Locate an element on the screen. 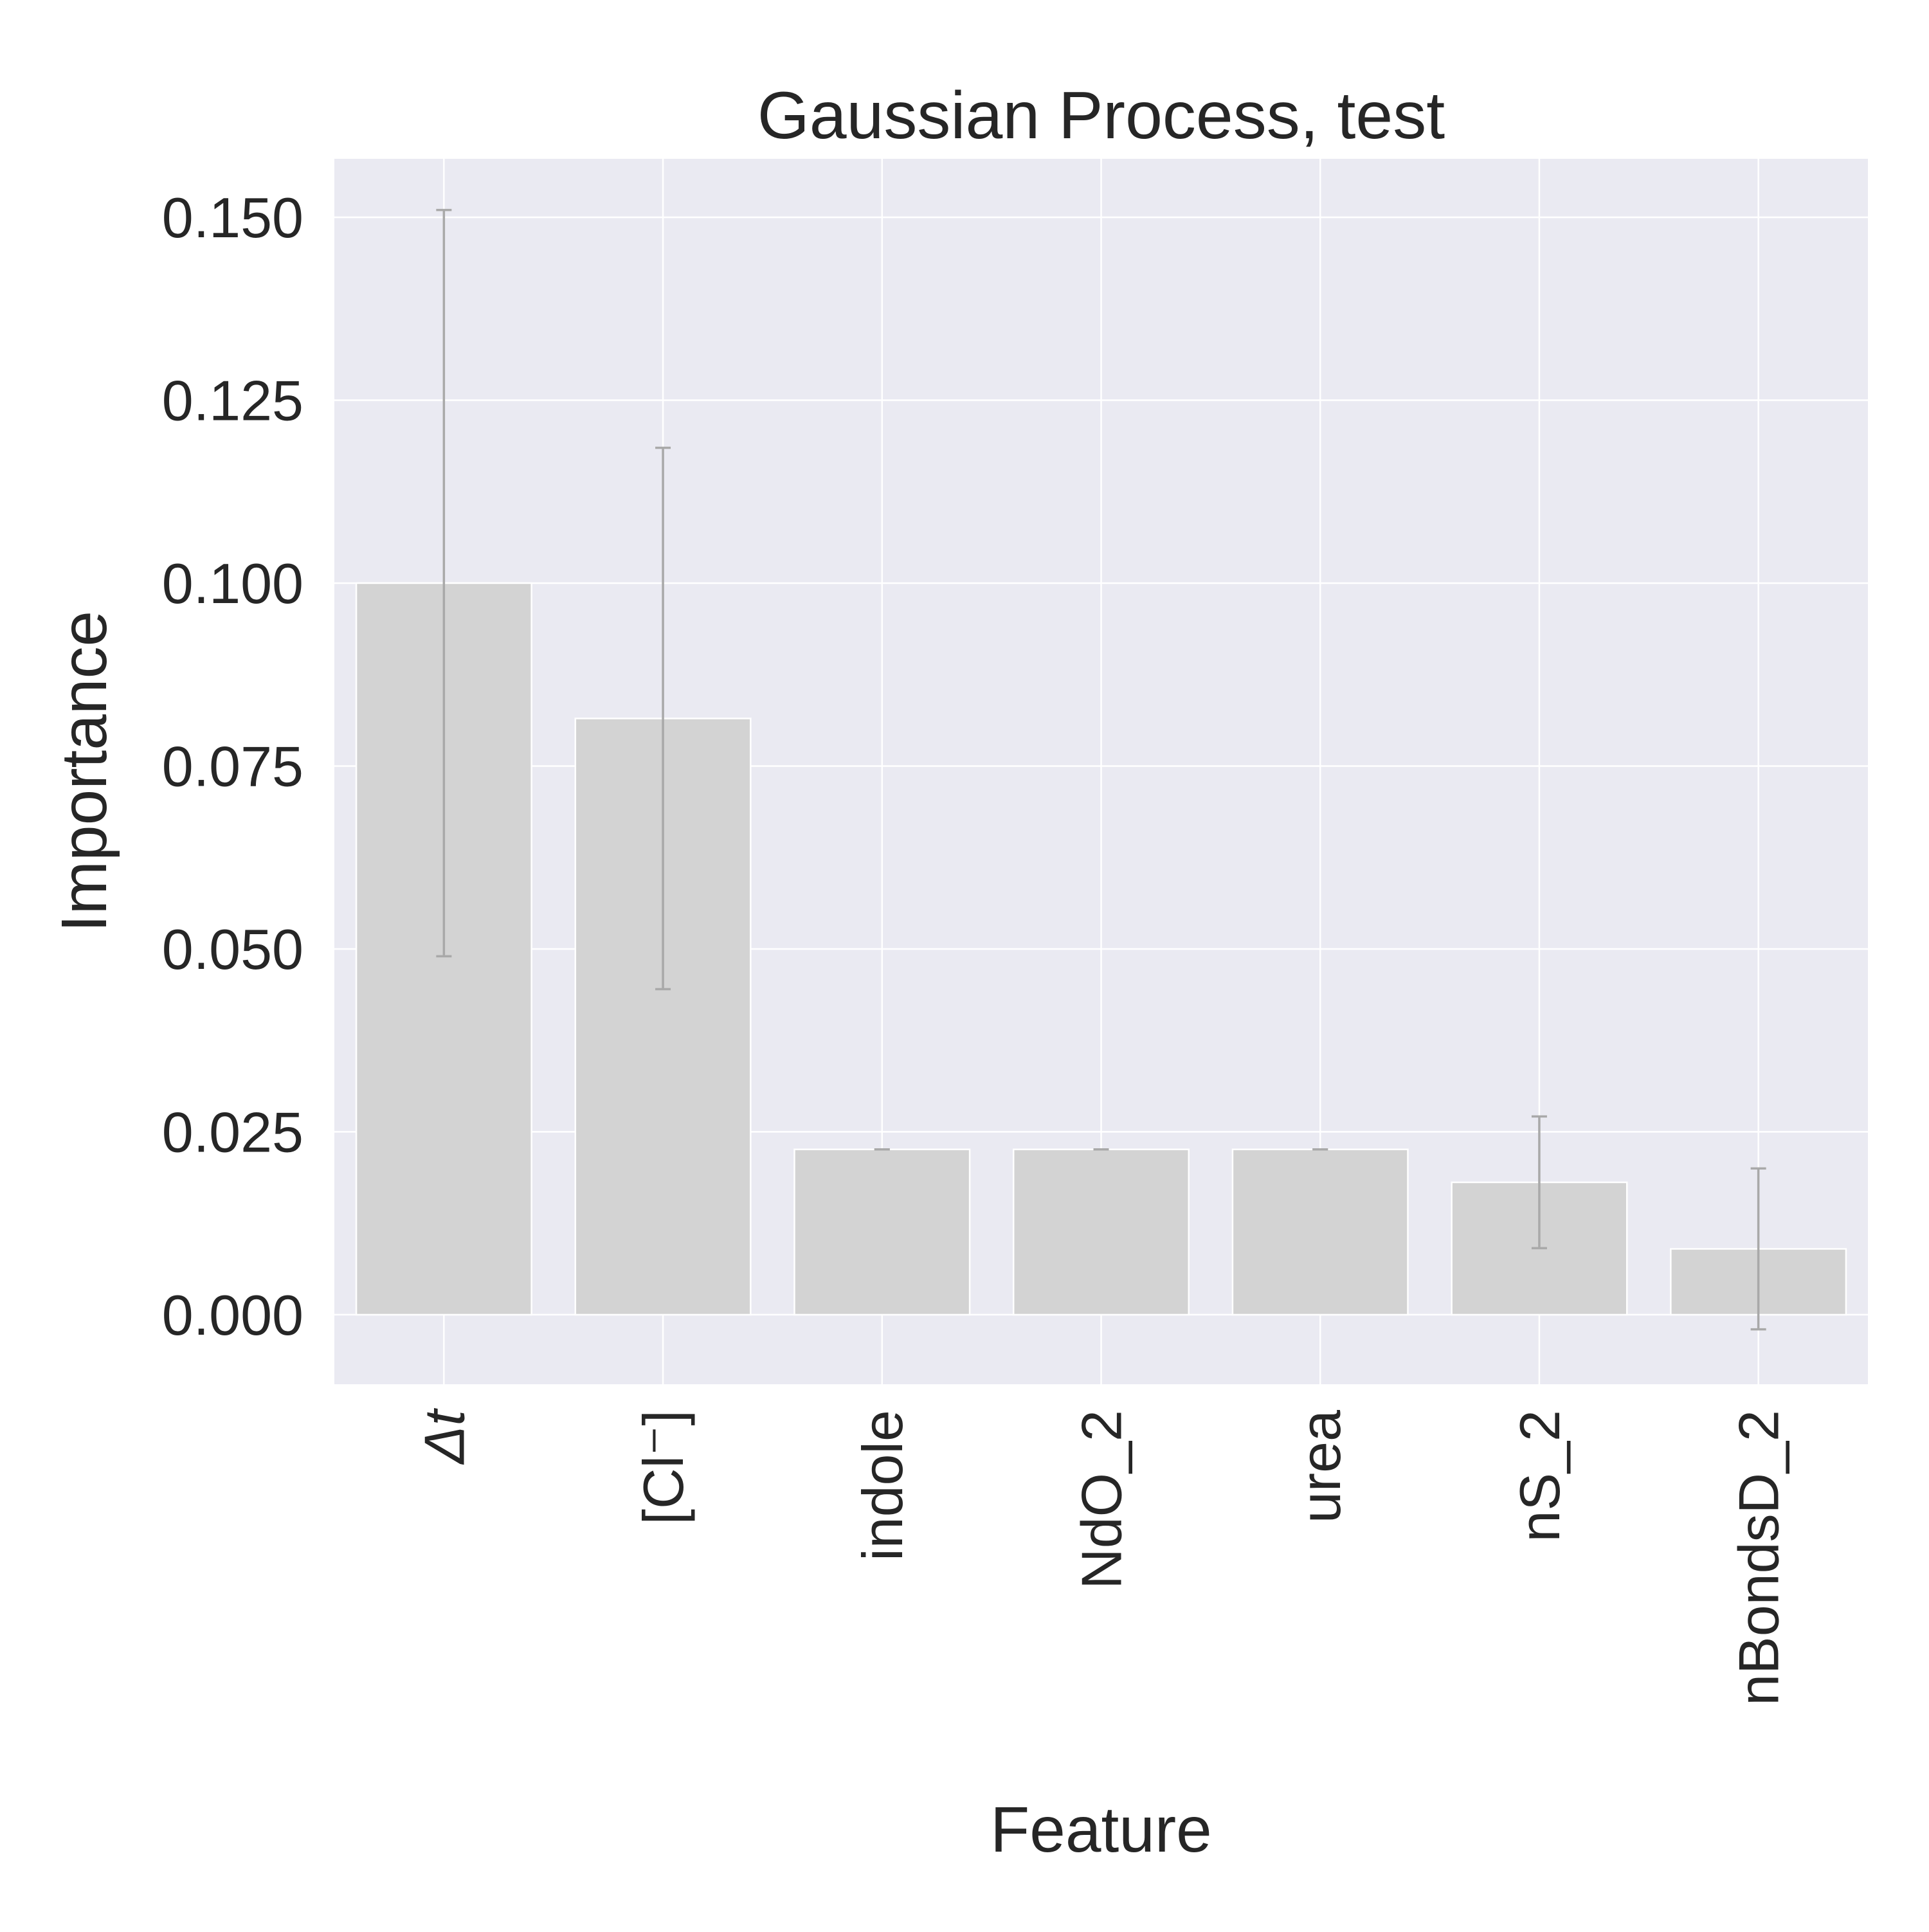 The image size is (1929, 1932). x-tick-label: urea is located at coordinates (1320, 1466).